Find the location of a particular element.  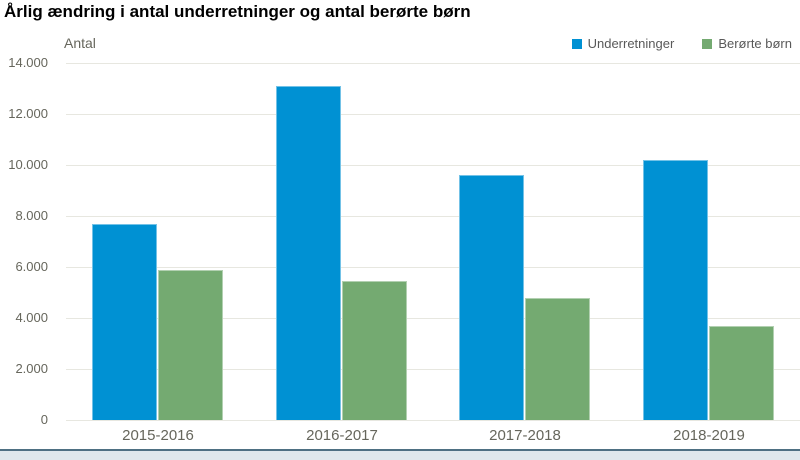

bar-underretninger-2018-2019 is located at coordinates (675, 290).